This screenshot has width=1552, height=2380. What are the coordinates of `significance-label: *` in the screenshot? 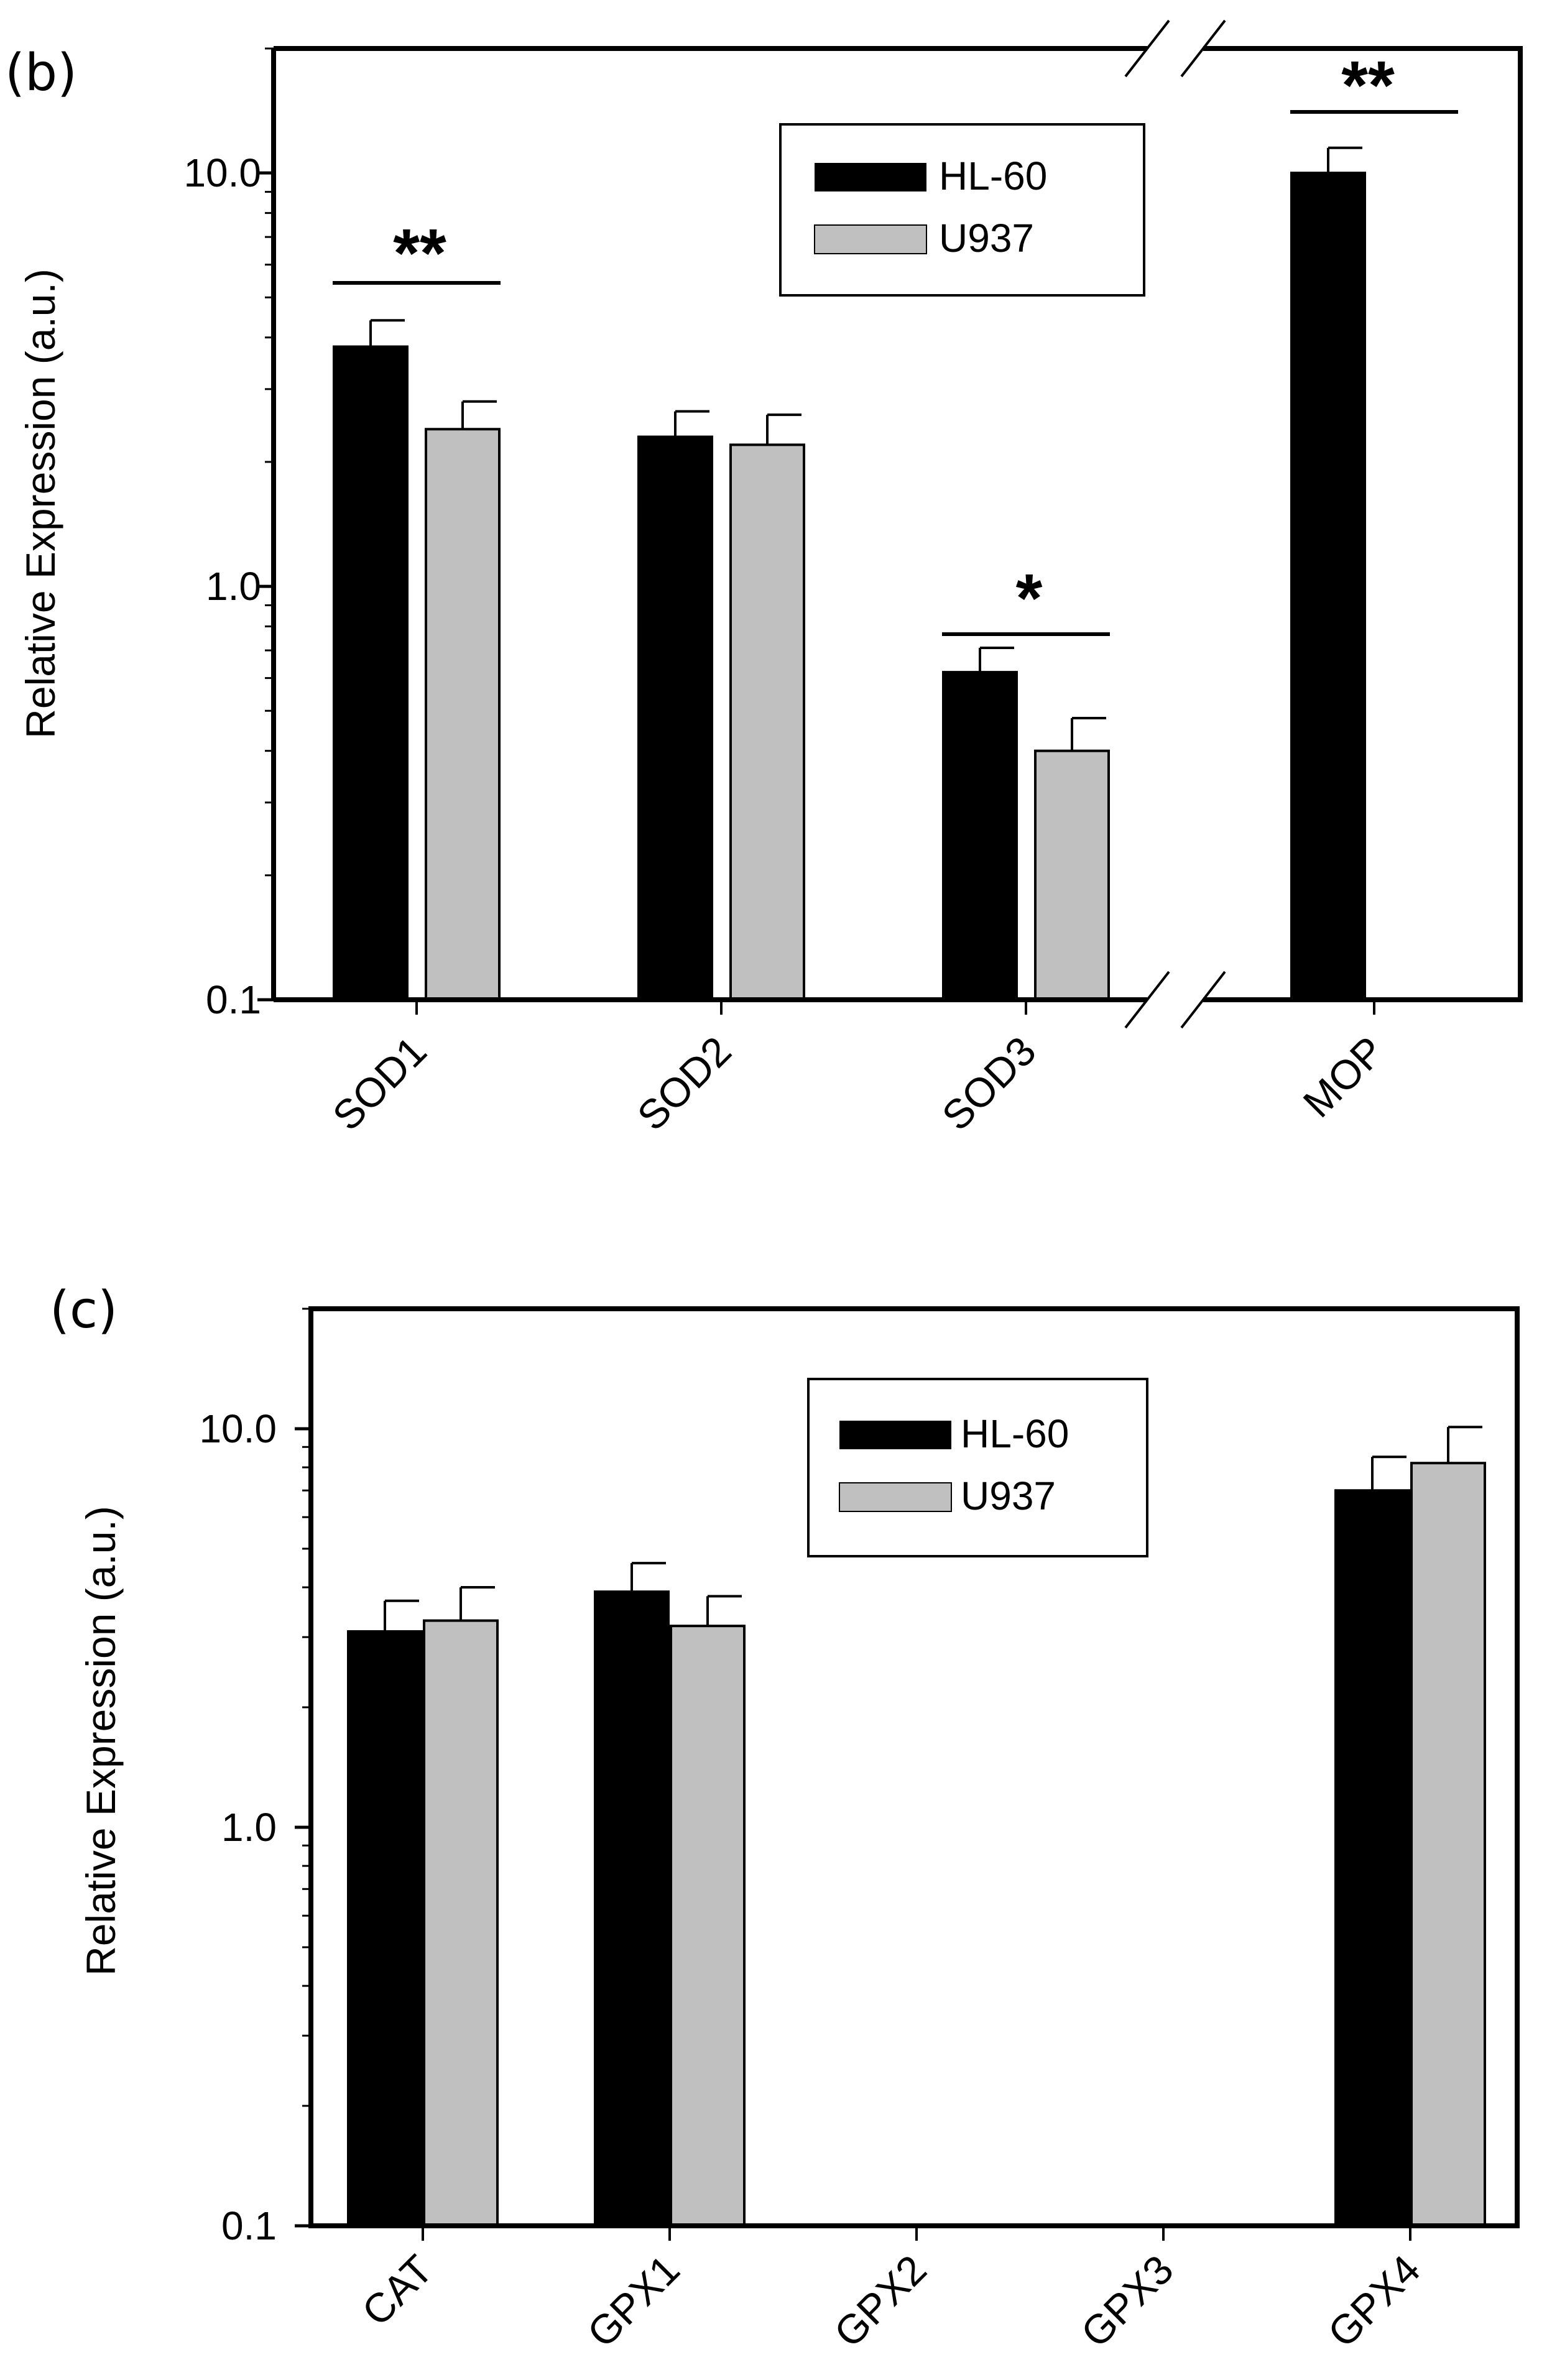 It's located at (1029, 598).